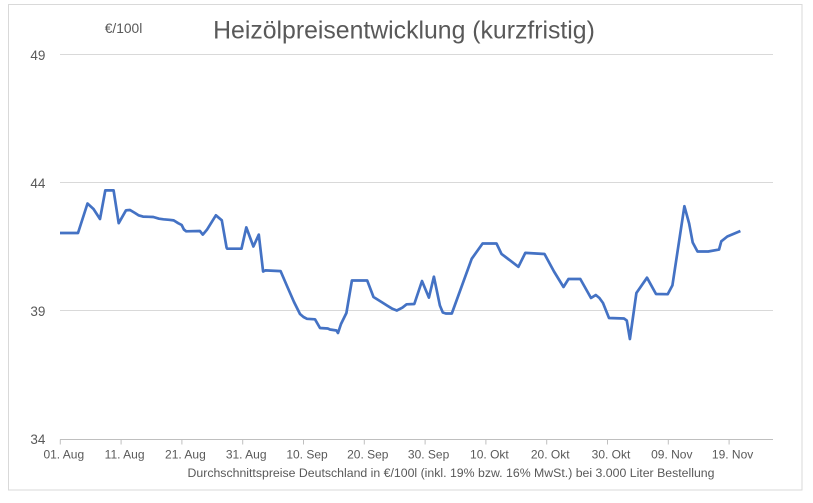 Image resolution: width=813 pixels, height=503 pixels. Describe the element at coordinates (125, 455) in the screenshot. I see `svg-text: 11. Aug` at that location.